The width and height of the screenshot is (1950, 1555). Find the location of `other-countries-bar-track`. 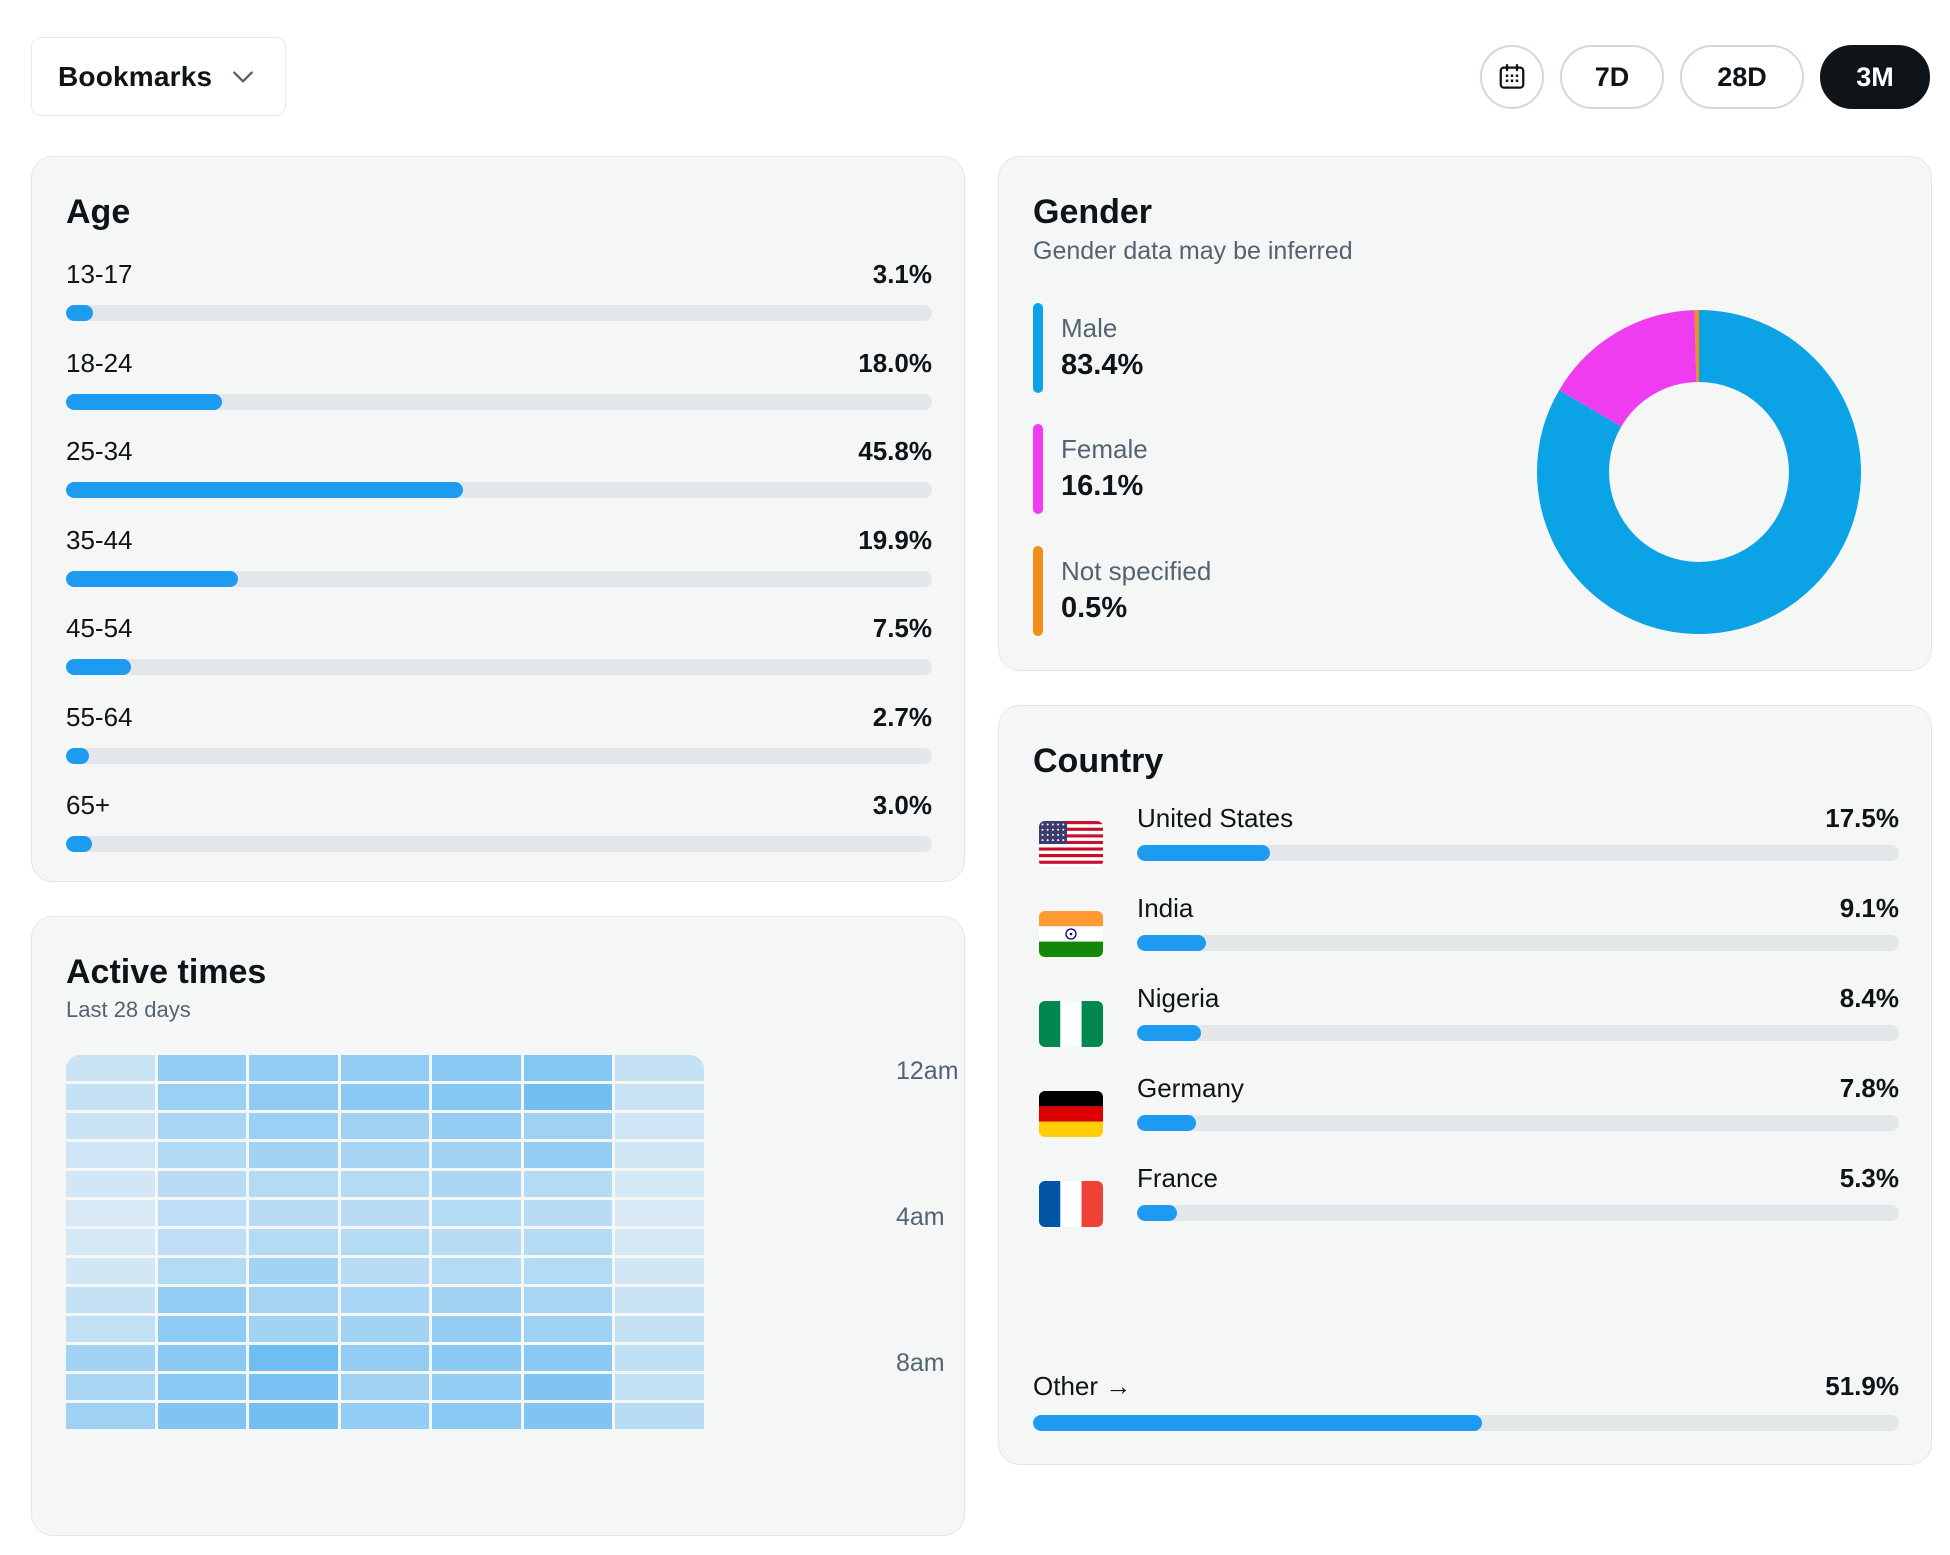

other-countries-bar-track is located at coordinates (1466, 1423).